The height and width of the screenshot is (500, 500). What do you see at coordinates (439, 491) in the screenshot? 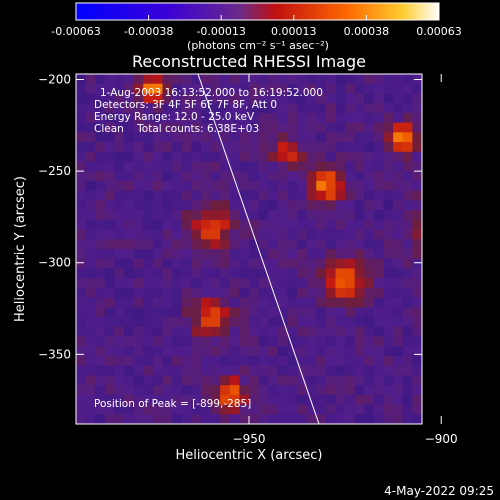
I see `footer-date: 4-May-2022 09:25` at bounding box center [439, 491].